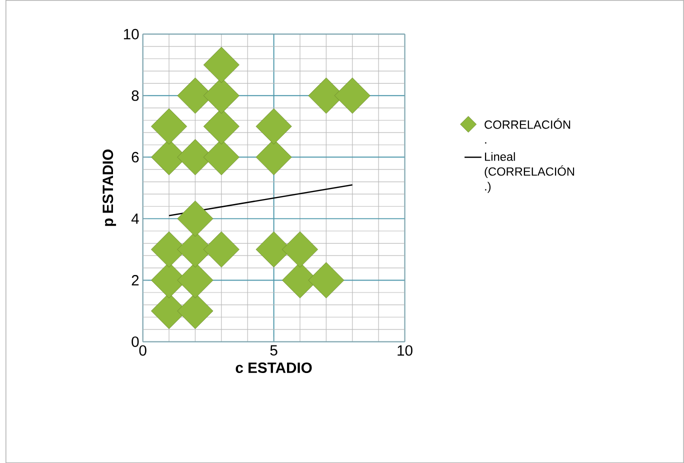  Describe the element at coordinates (142, 350) in the screenshot. I see `x-tick-label: 0` at that location.